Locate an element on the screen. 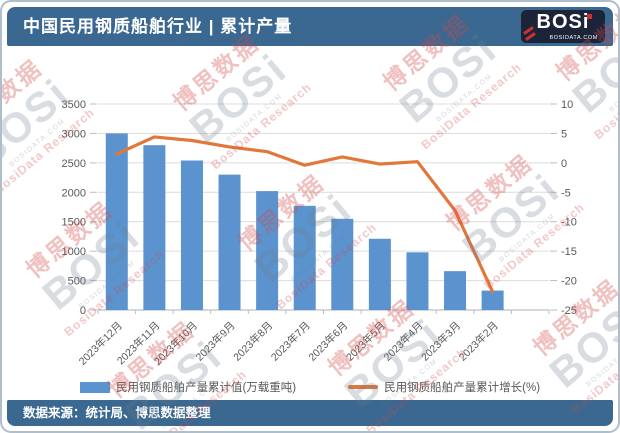 The image size is (620, 433). svg-text: -5 is located at coordinates (566, 193).